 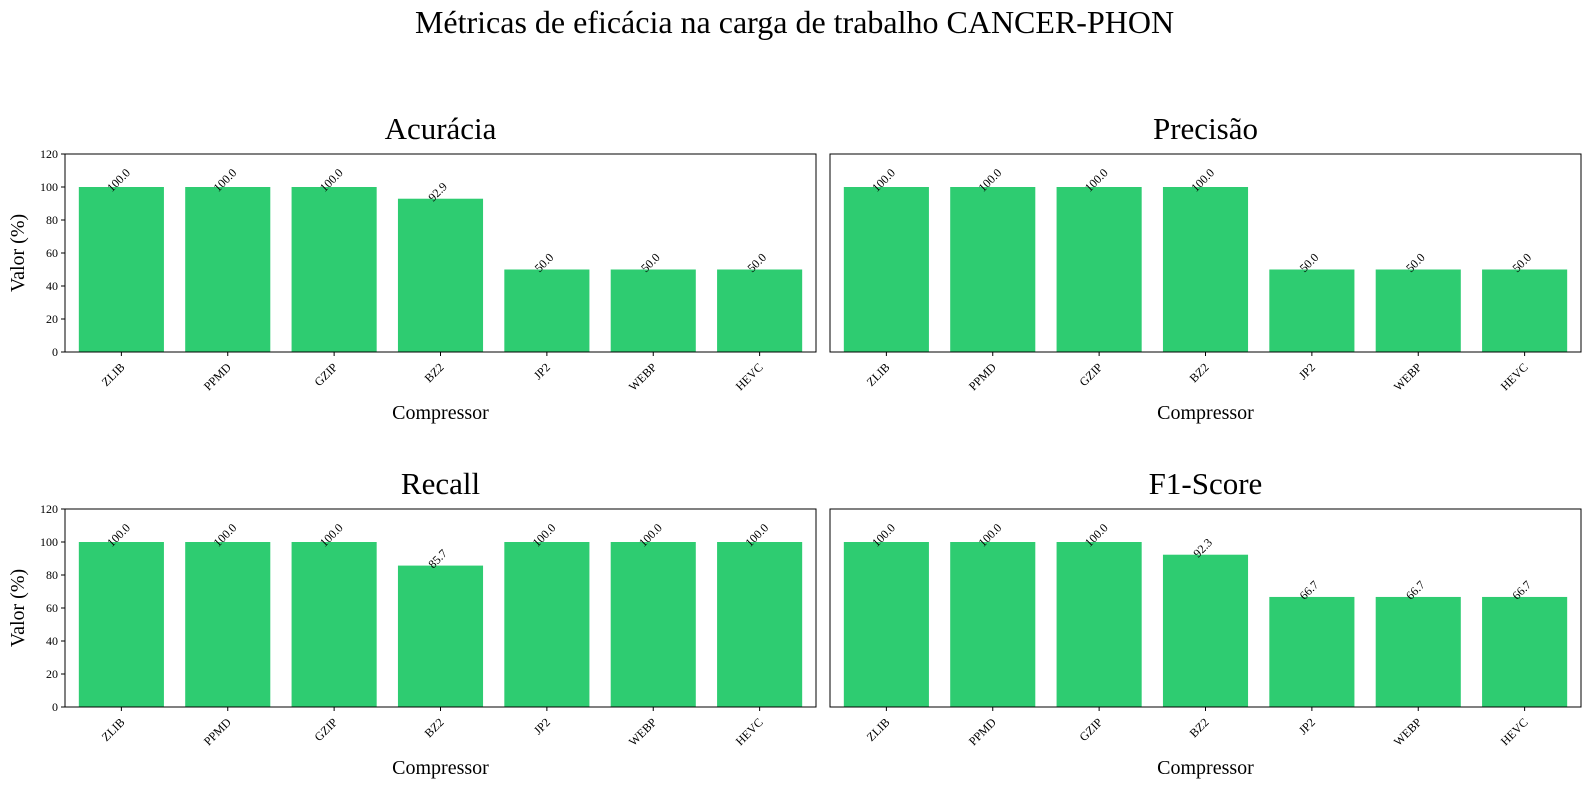 What do you see at coordinates (440, 483) in the screenshot?
I see `chart-title: Recall` at bounding box center [440, 483].